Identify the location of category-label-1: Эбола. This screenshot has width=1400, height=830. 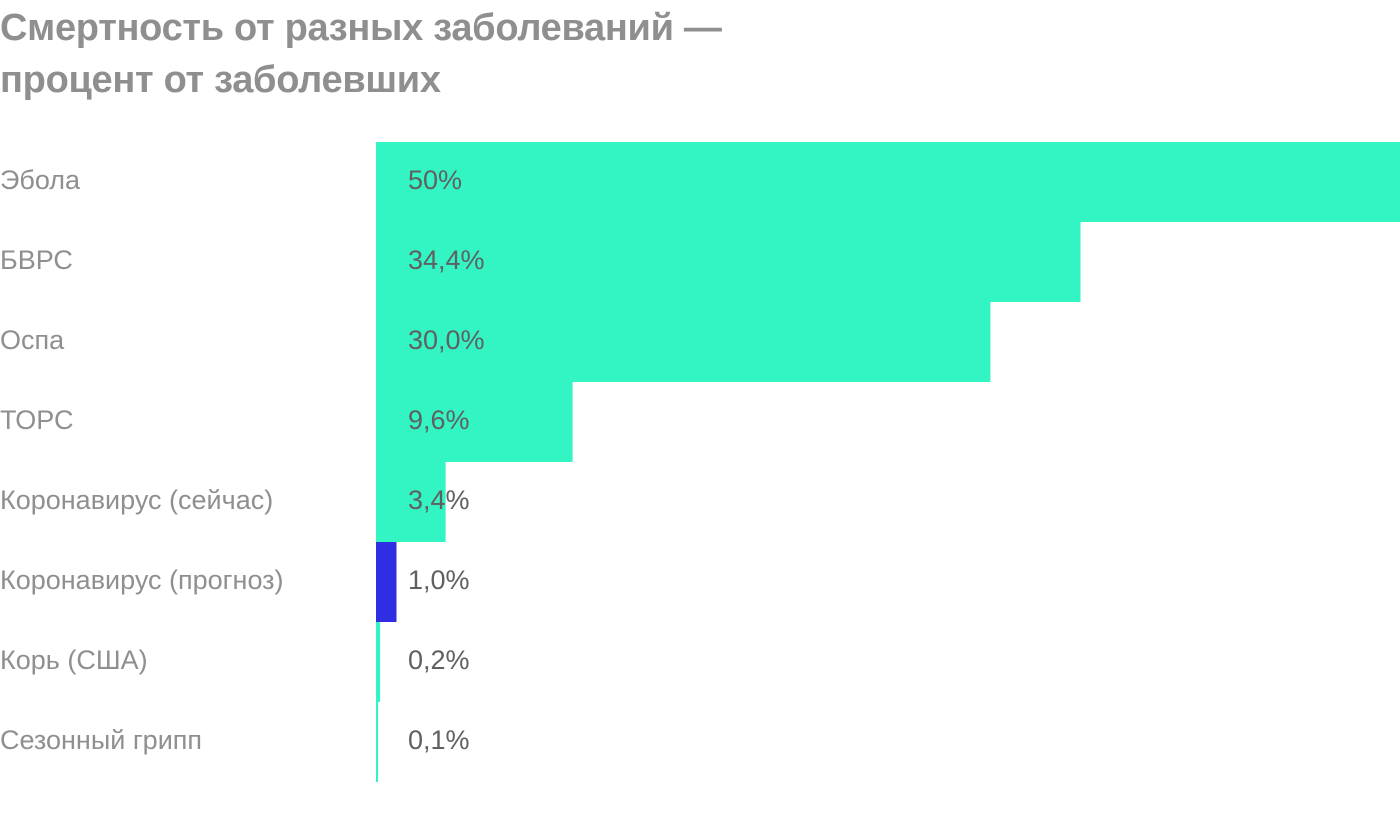
(40, 180).